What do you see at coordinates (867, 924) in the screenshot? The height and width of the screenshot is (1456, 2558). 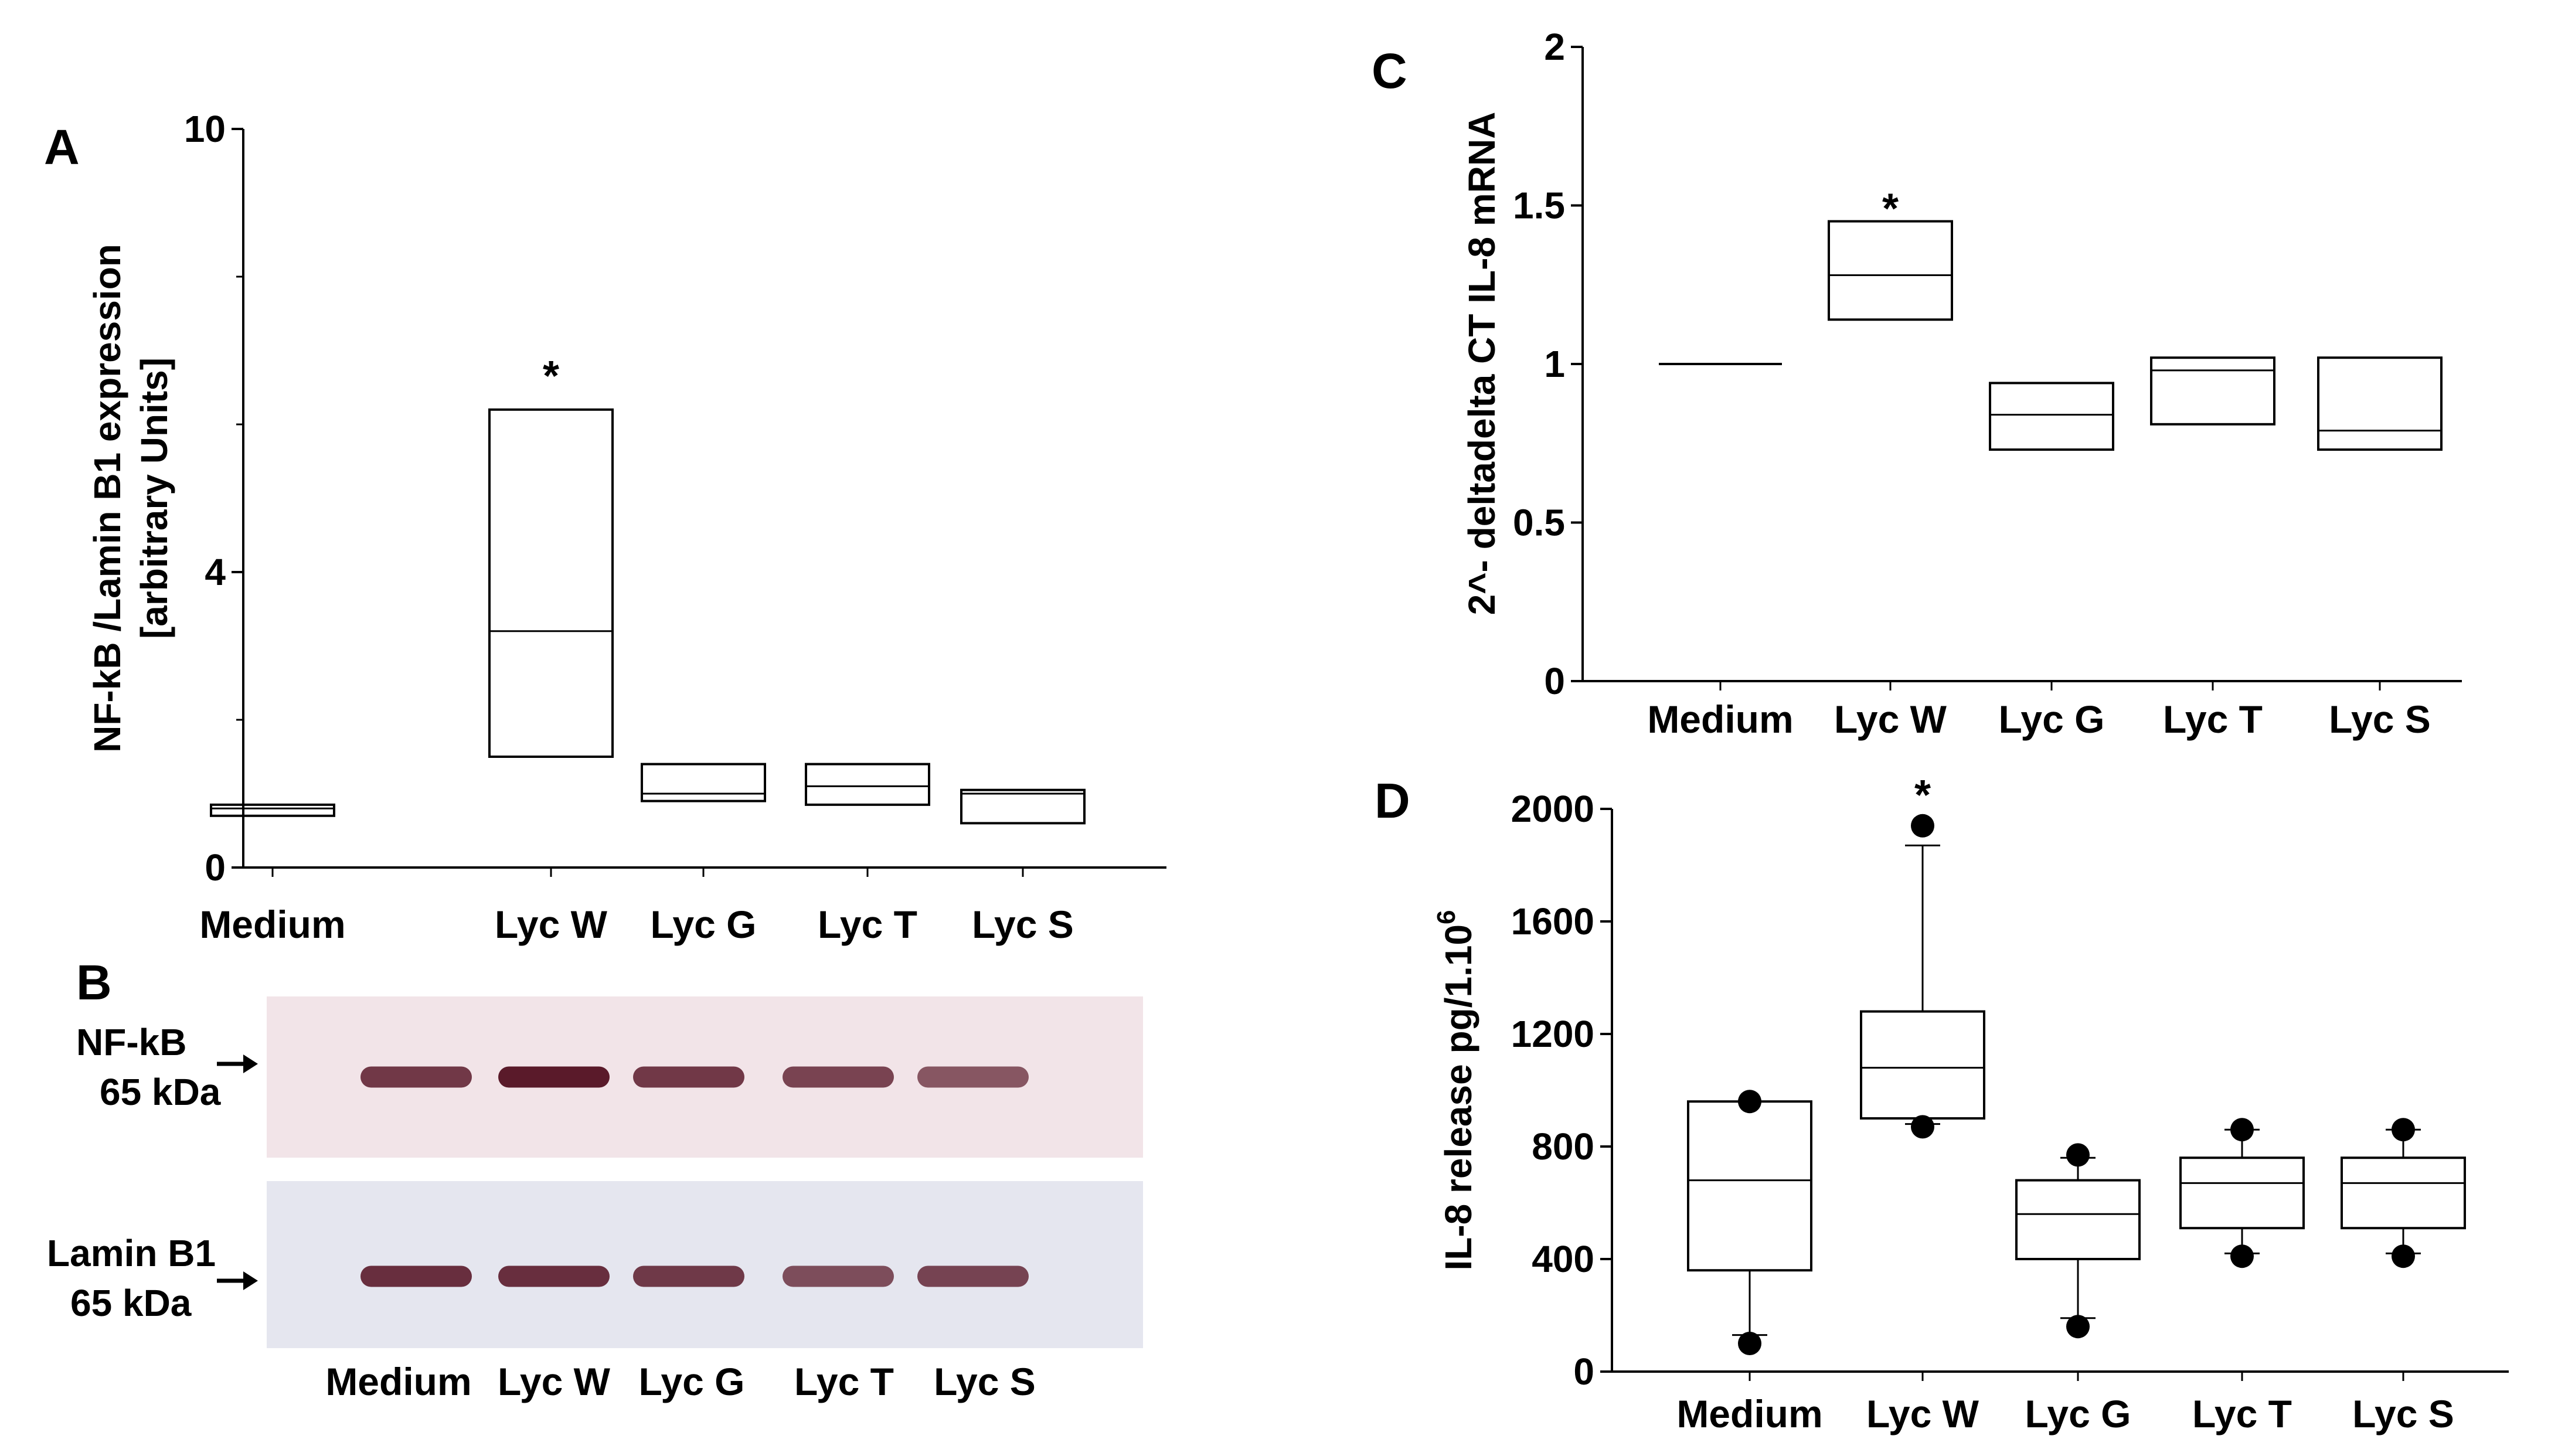 I see `category-label-a: Lyc T` at bounding box center [867, 924].